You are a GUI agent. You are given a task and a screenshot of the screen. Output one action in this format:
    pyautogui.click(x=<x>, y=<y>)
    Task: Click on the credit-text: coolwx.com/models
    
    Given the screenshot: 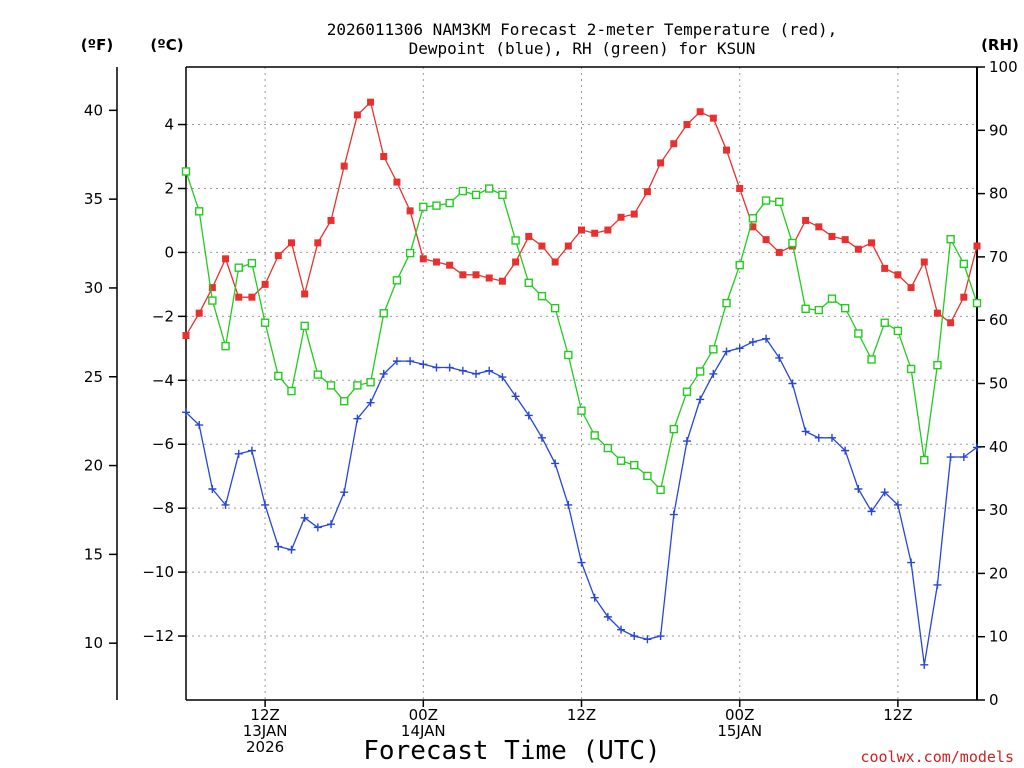 What is the action you would take?
    pyautogui.click(x=937, y=757)
    